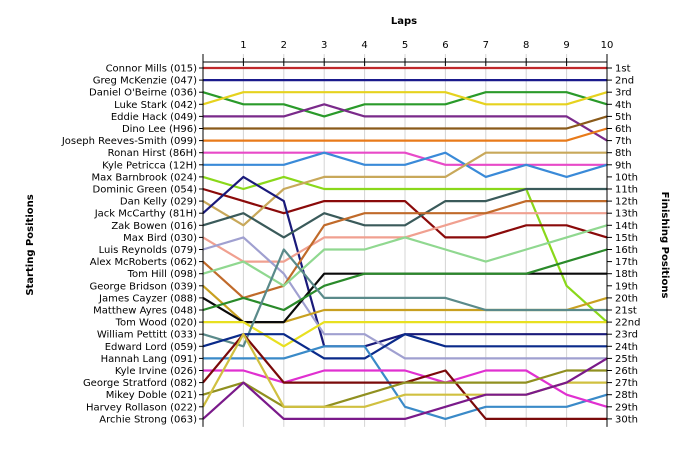 This screenshot has height=450, width=700. Describe the element at coordinates (623, 141) in the screenshot. I see `finishing-position-label: 7th` at that location.